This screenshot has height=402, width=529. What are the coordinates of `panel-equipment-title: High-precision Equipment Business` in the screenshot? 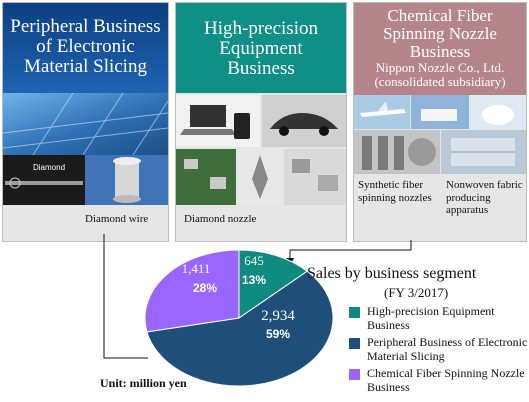 It's located at (261, 48).